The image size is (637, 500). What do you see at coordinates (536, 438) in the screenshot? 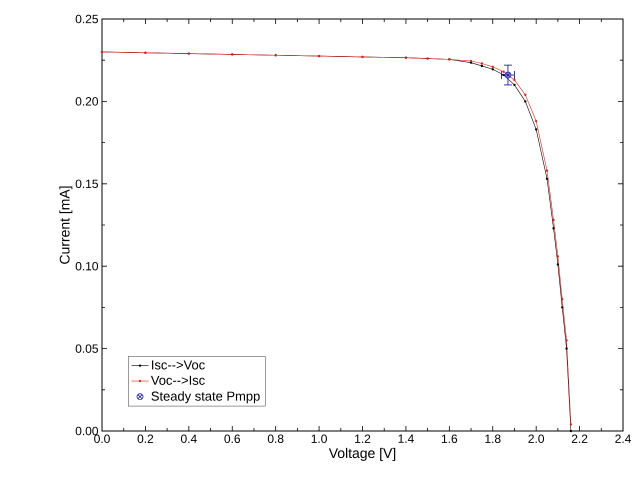
I see `x-tick-label: 2.0` at bounding box center [536, 438].